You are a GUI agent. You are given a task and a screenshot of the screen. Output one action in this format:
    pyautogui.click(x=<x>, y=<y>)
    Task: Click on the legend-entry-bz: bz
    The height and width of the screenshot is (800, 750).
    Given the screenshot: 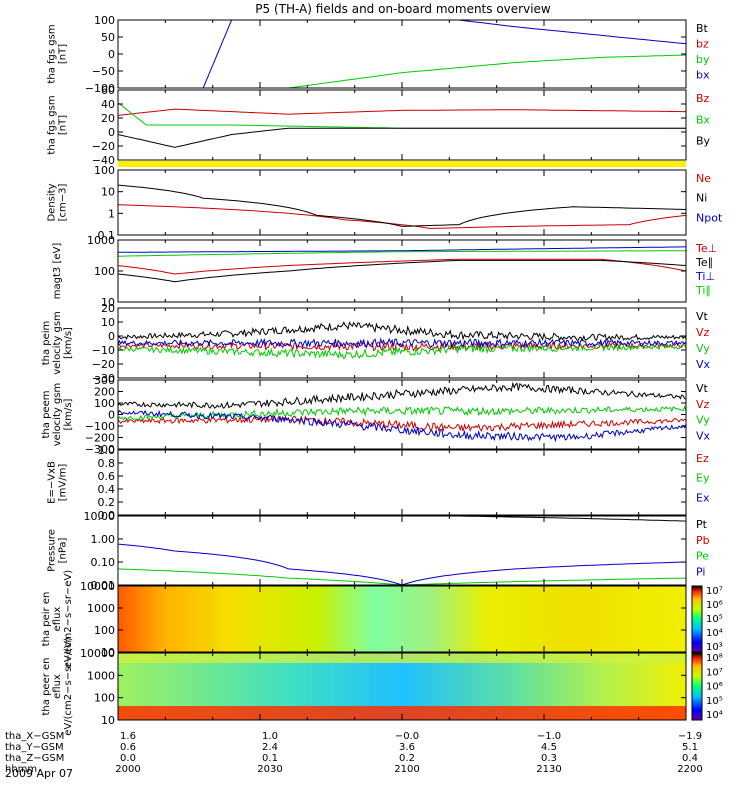 What is the action you would take?
    pyautogui.click(x=702, y=44)
    